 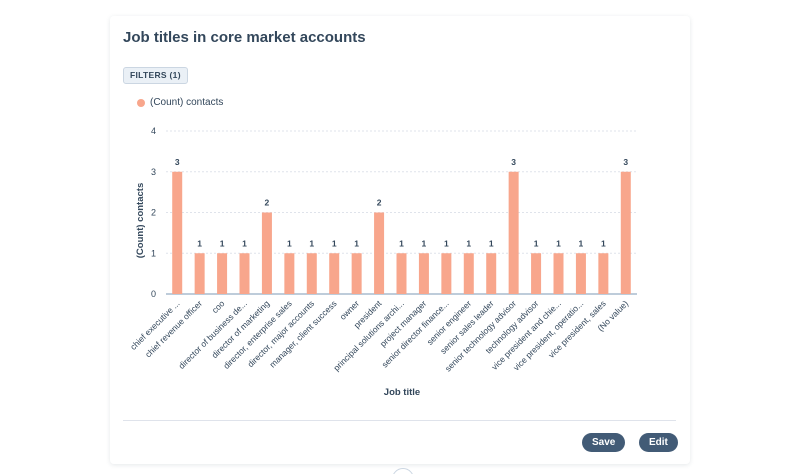 I want to click on filters-button: FILTERS (1), so click(x=155, y=75).